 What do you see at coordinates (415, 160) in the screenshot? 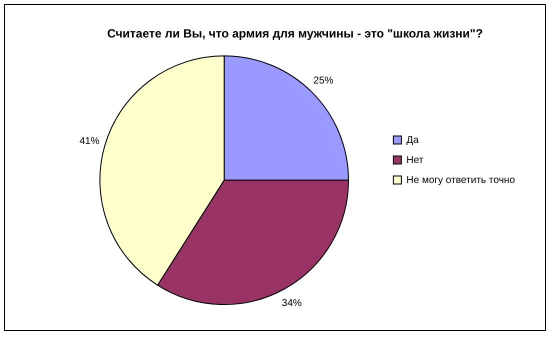
I see `legend-label: Нет` at bounding box center [415, 160].